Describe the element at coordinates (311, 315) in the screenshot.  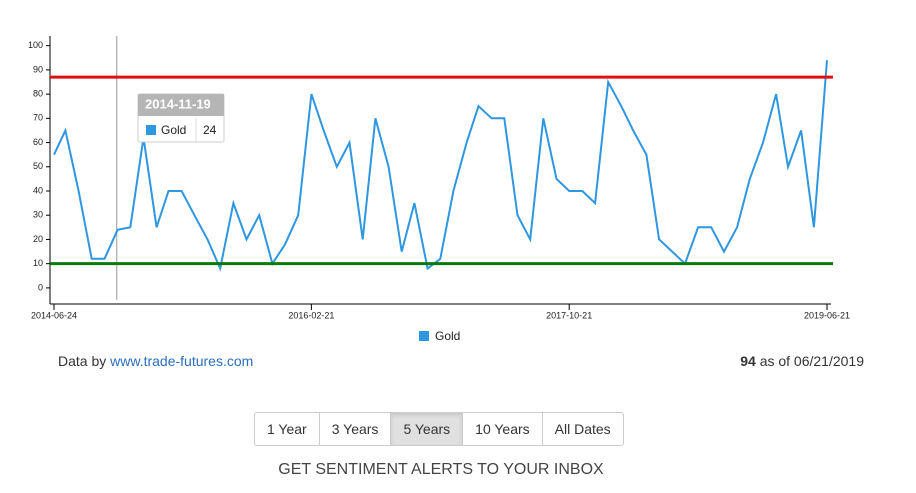
I see `x-tick-label: 2016-02-21` at that location.